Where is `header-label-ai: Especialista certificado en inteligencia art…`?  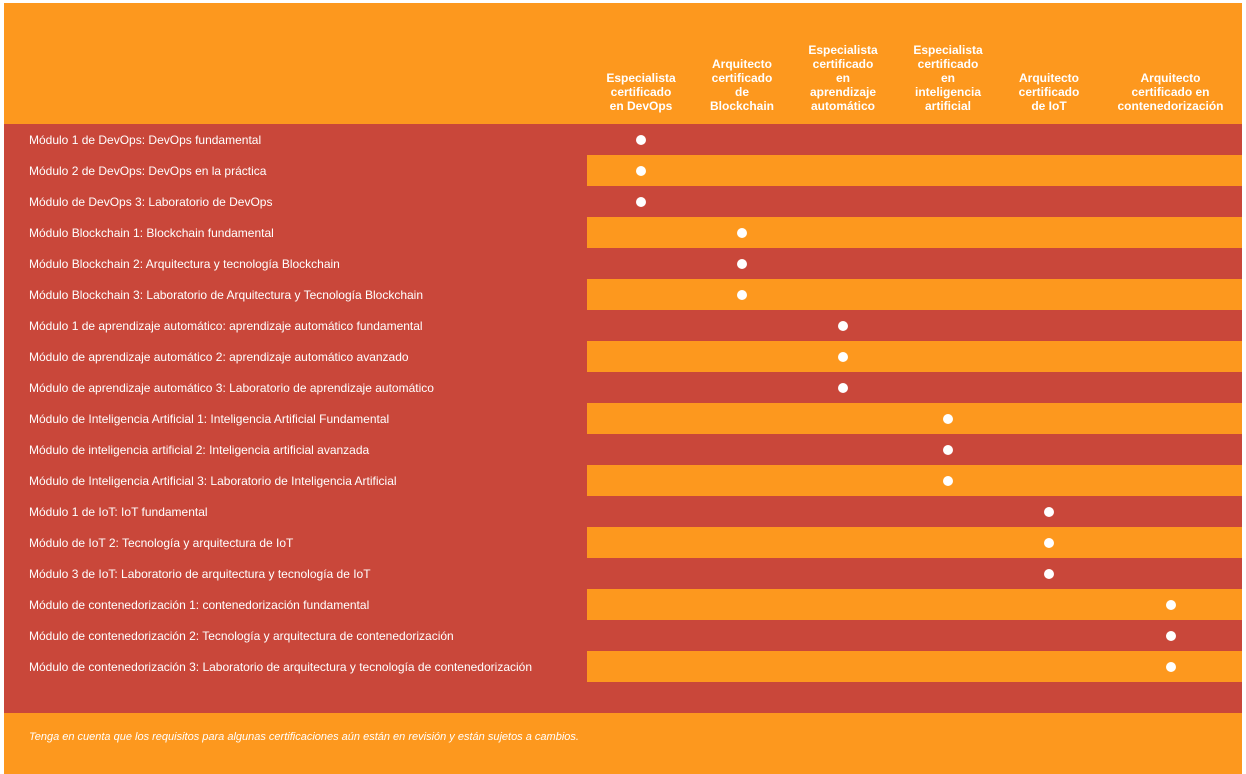 header-label-ai: Especialista certificado en inteligencia art… is located at coordinates (948, 78).